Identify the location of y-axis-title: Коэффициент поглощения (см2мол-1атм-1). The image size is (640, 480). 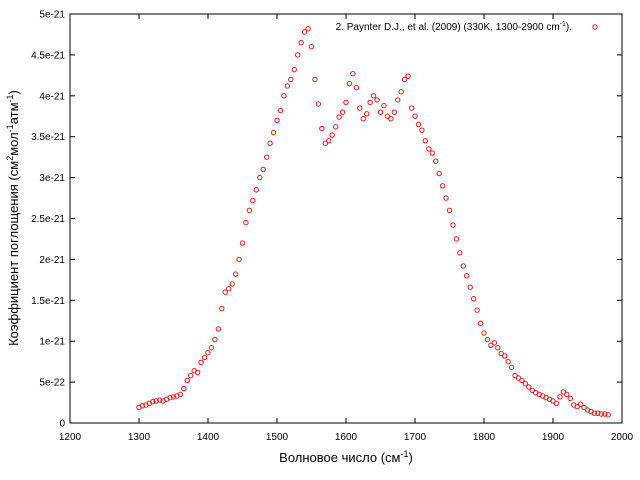
(13, 218).